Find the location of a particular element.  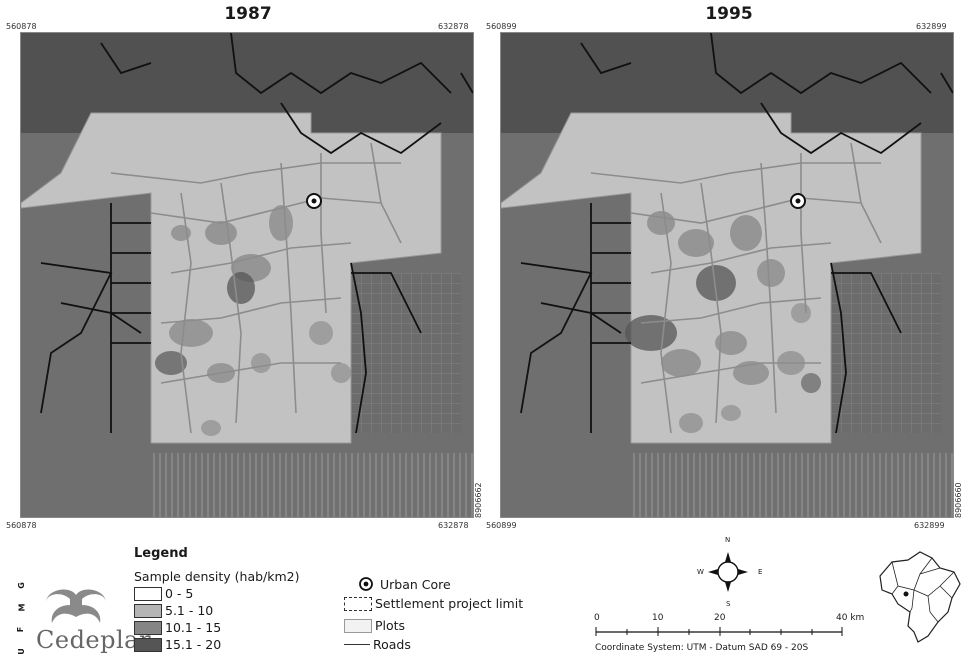

coord-bottom-right: 632878 is located at coordinates (453, 525).